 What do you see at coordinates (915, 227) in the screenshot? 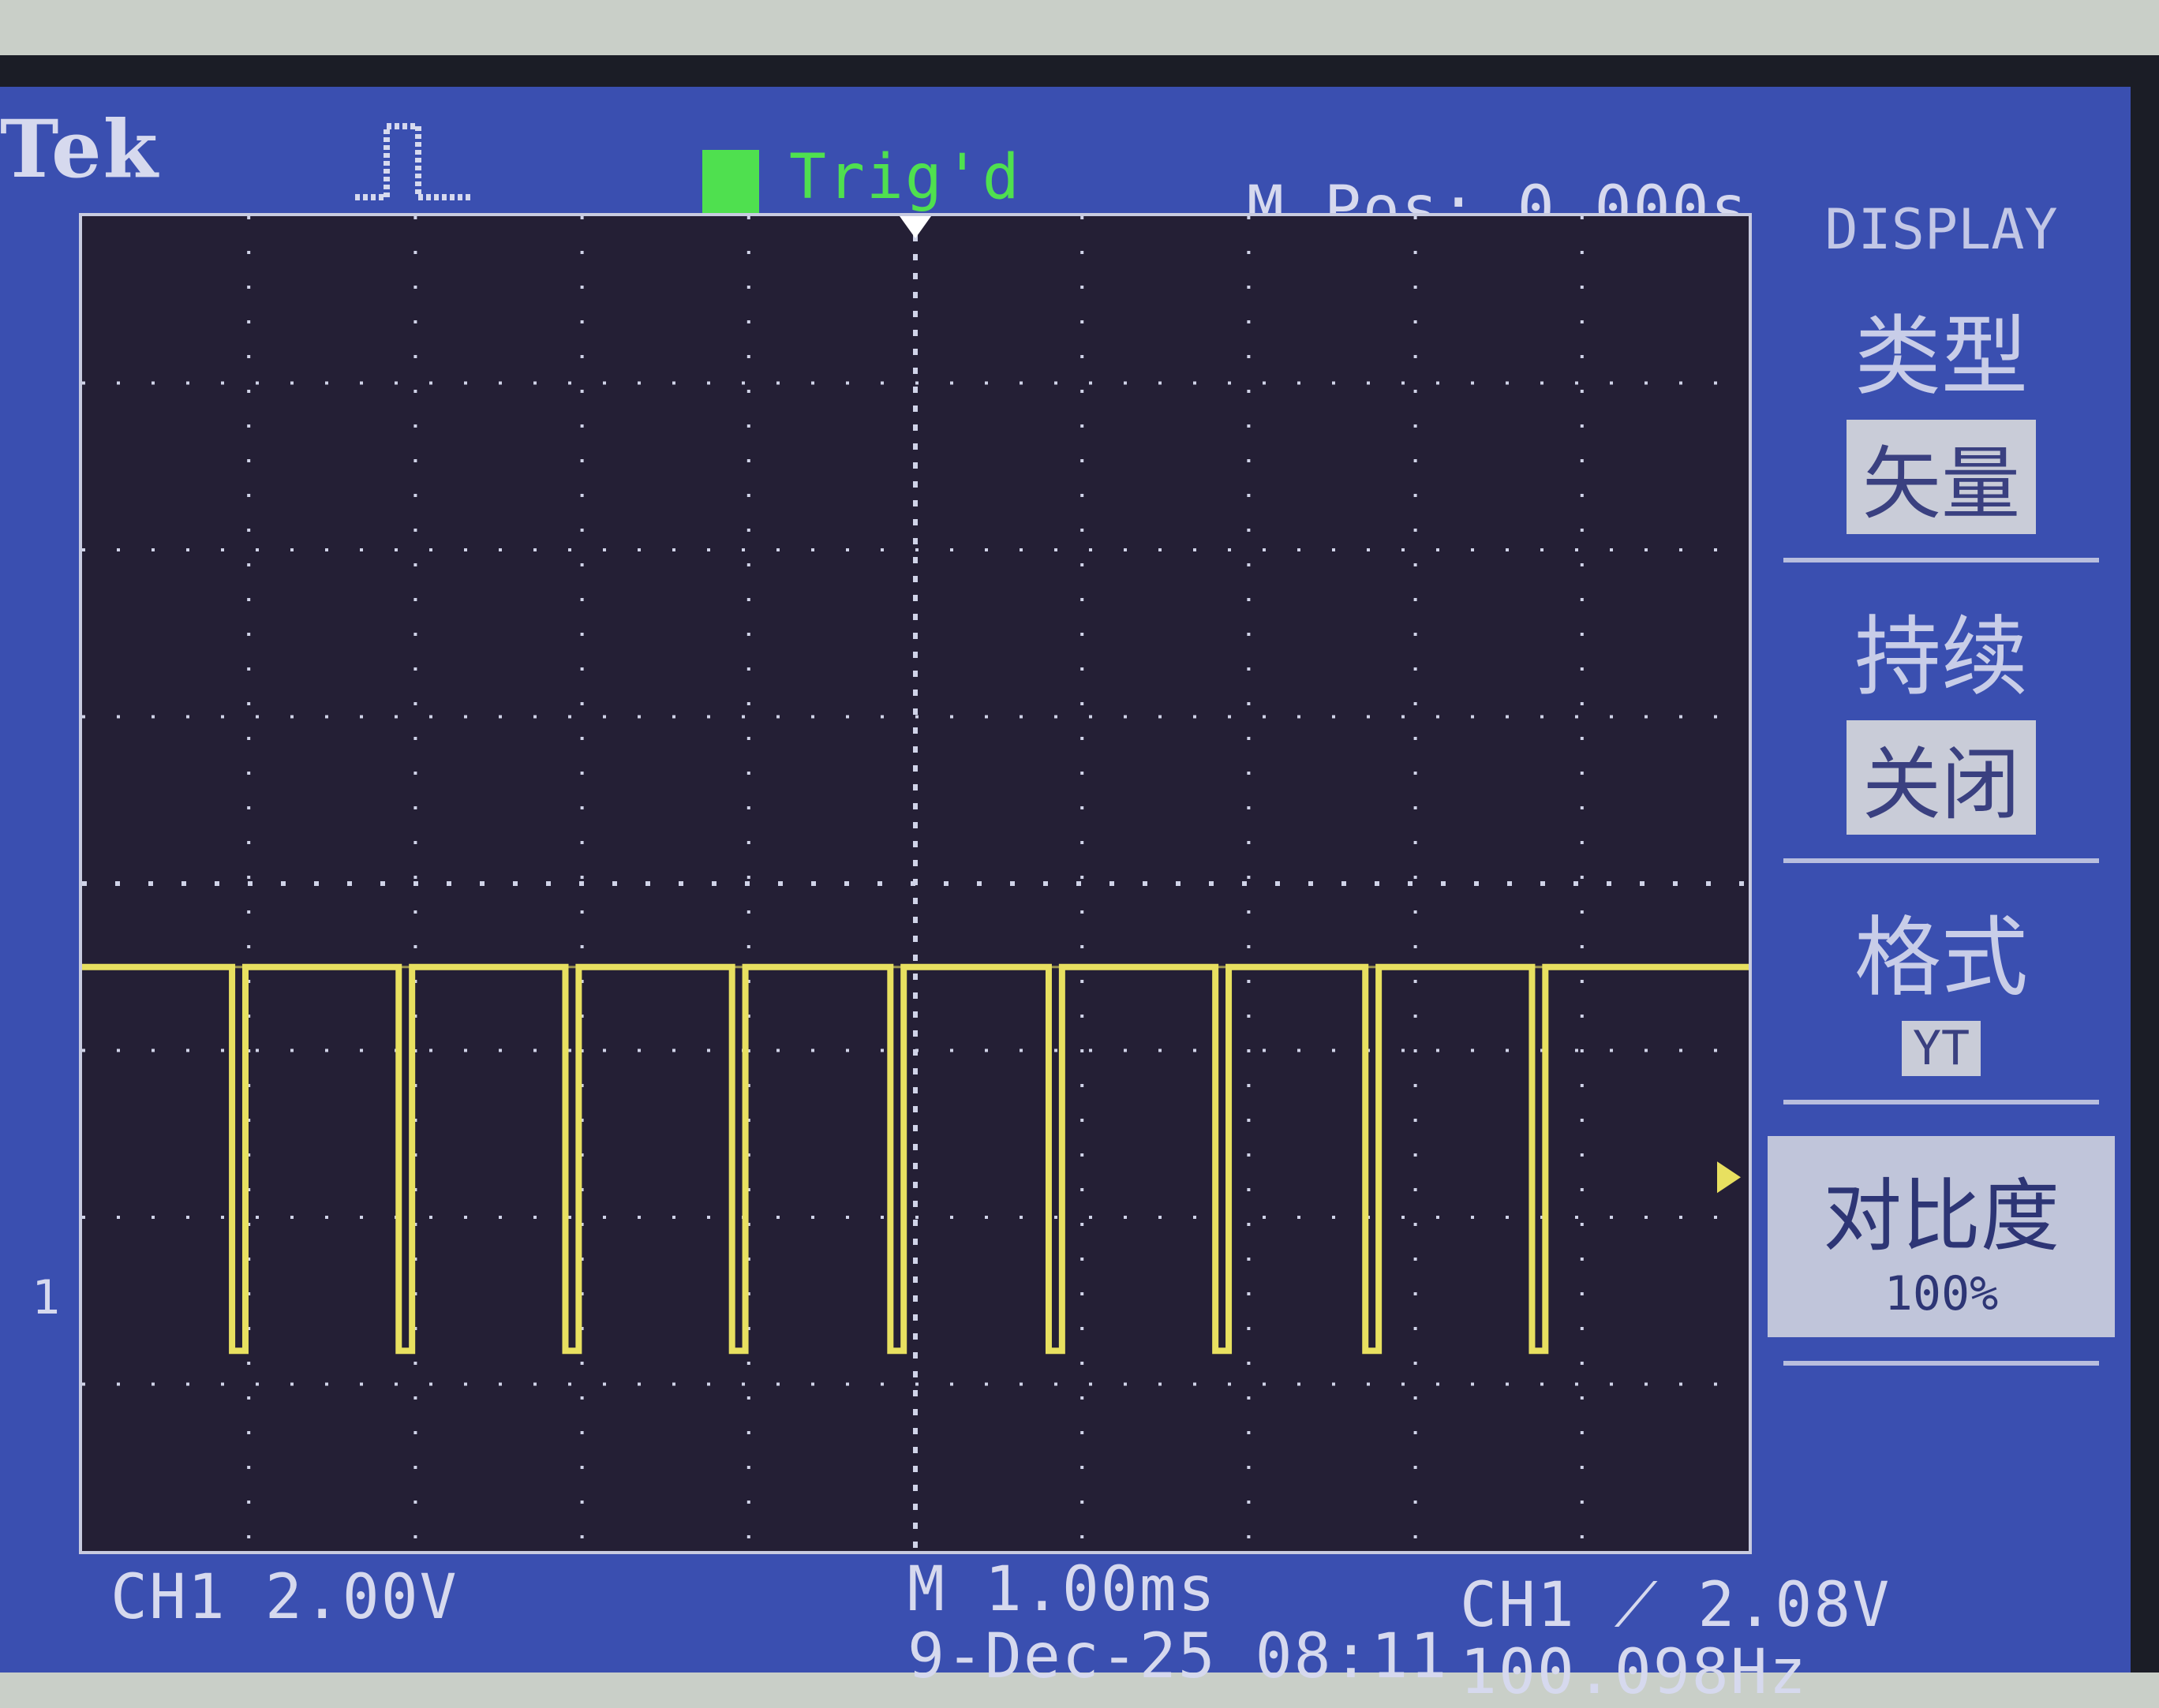
I see `trigger-position-marker` at bounding box center [915, 227].